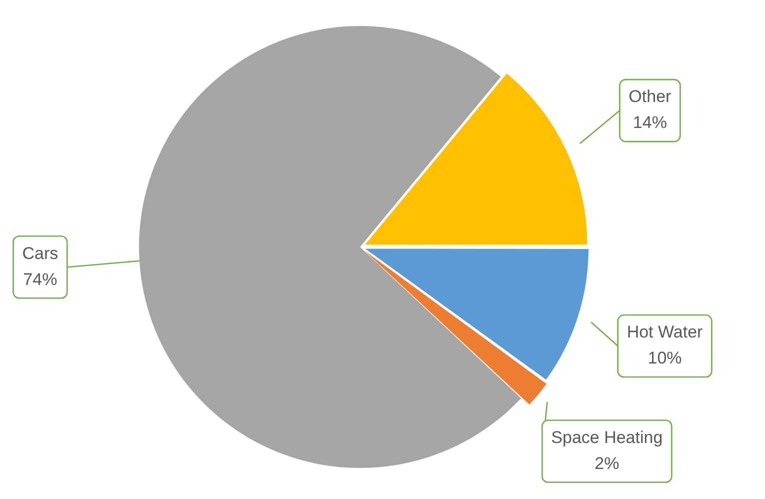 This screenshot has height=499, width=765. Describe the element at coordinates (665, 332) in the screenshot. I see `slice-label: Hot Water` at that location.